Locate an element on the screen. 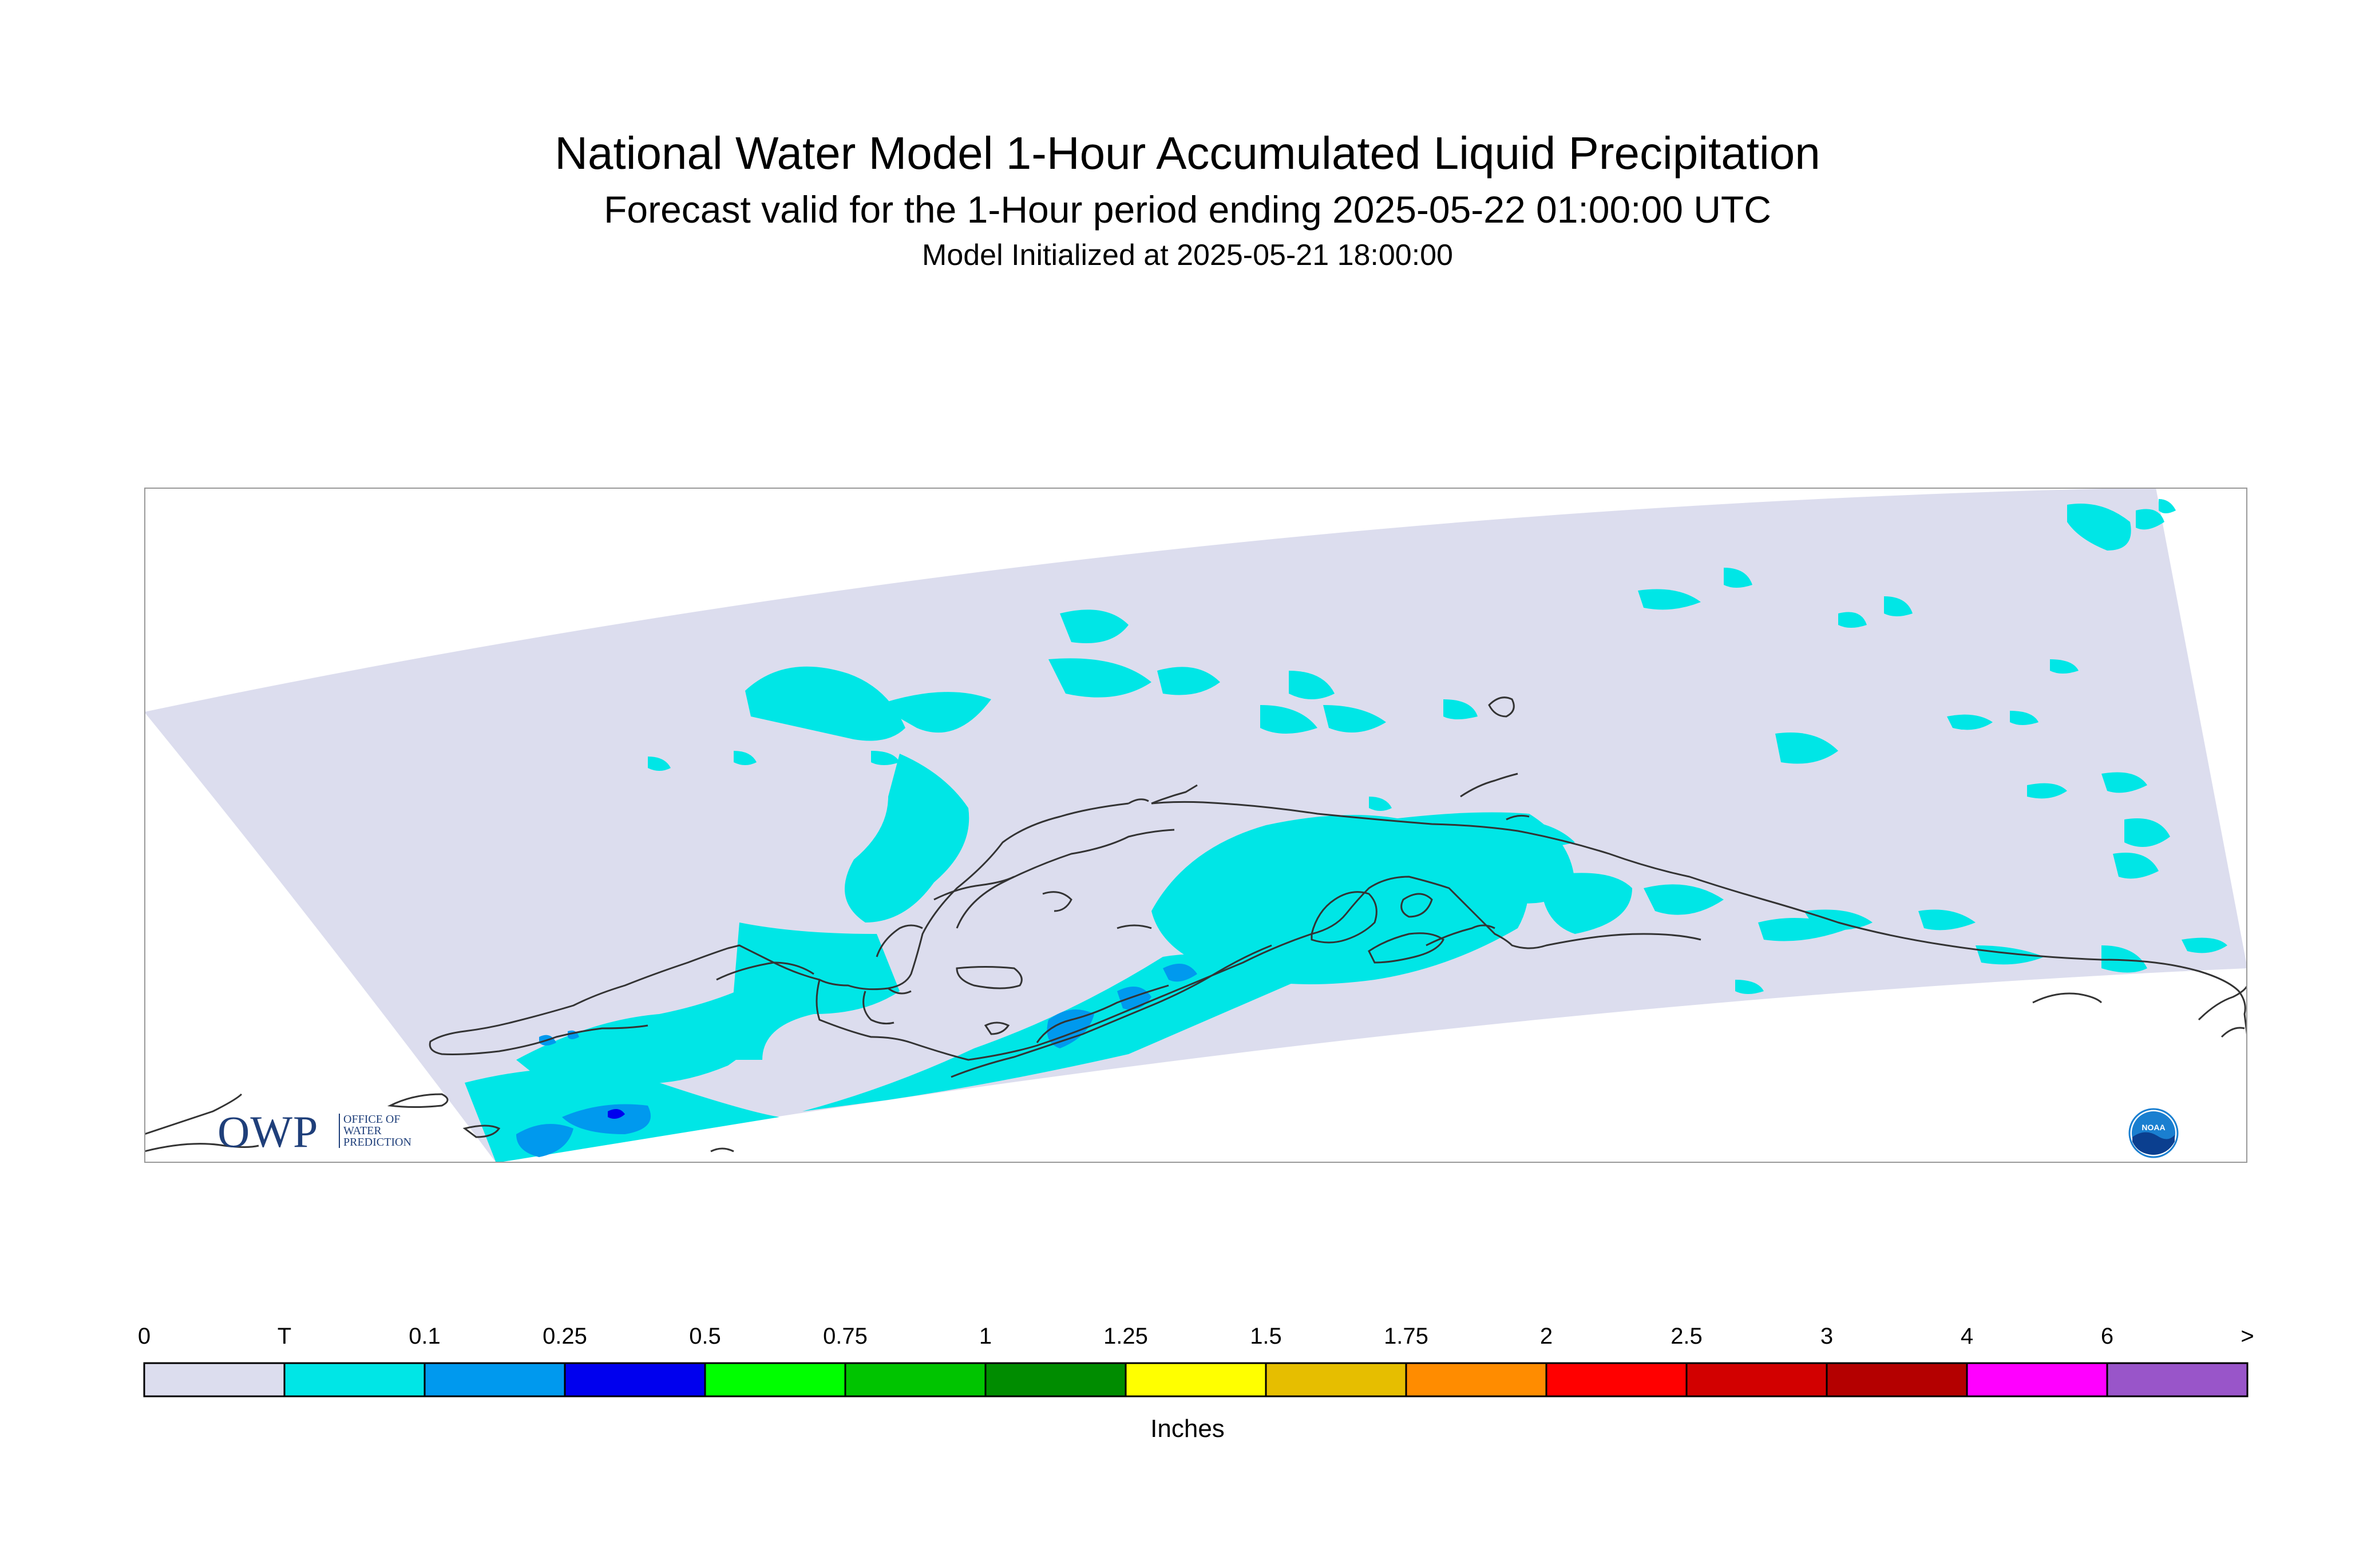 The image size is (2375, 1568). legend-tick-label: 1.5 is located at coordinates (1266, 1336).